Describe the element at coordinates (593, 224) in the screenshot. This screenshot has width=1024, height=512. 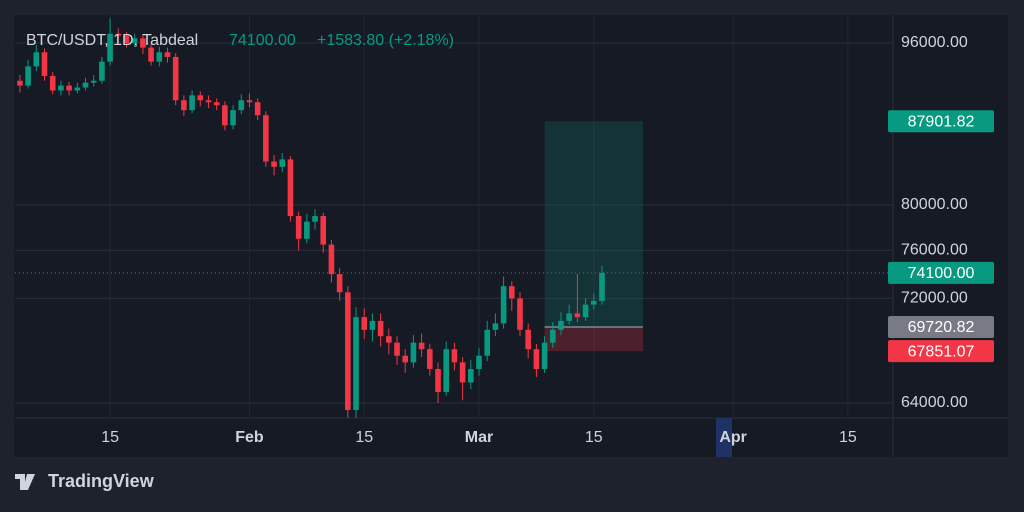
I see `position-profit` at that location.